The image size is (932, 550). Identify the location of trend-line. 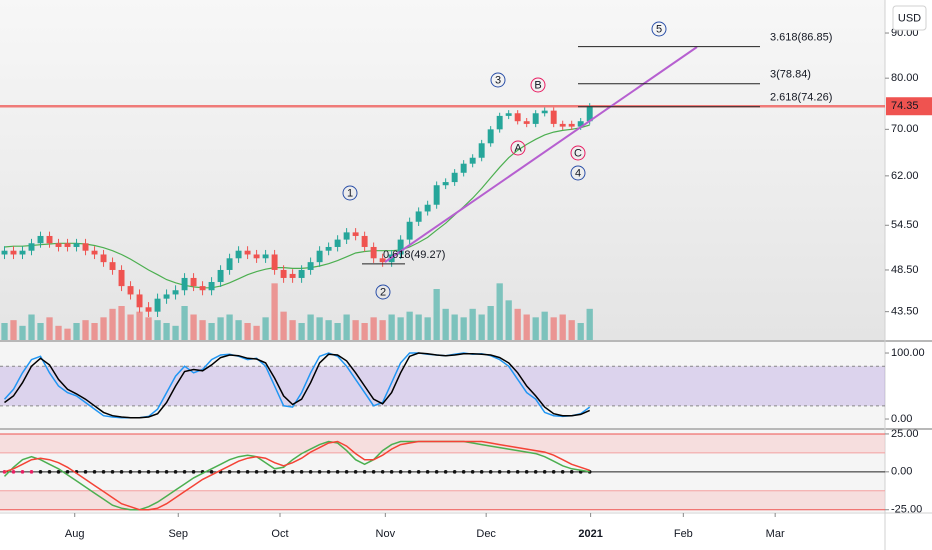
(541, 154).